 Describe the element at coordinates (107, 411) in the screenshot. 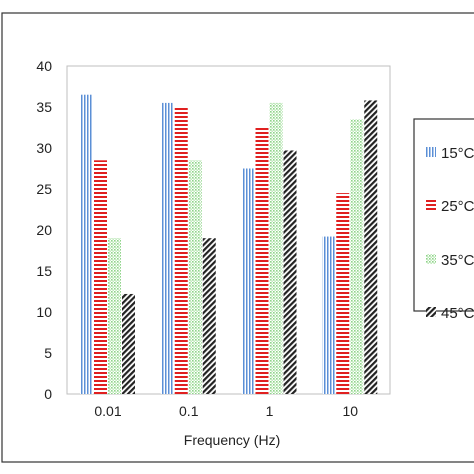

I see `x-tick-label: 0.01` at that location.